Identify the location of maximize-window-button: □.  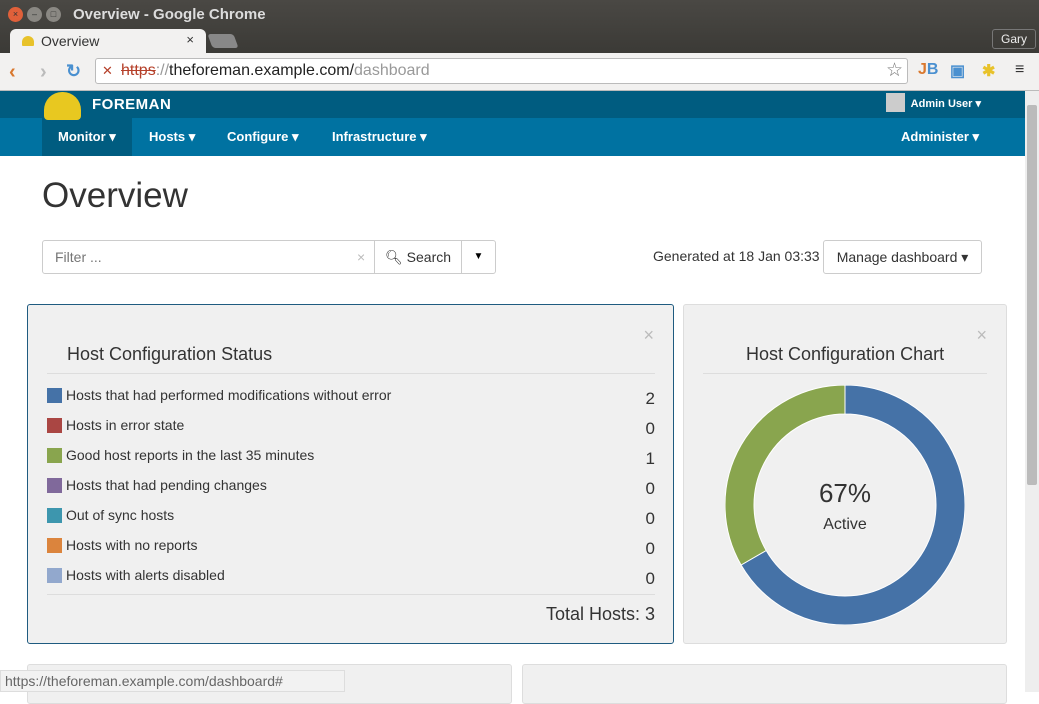
(53, 14).